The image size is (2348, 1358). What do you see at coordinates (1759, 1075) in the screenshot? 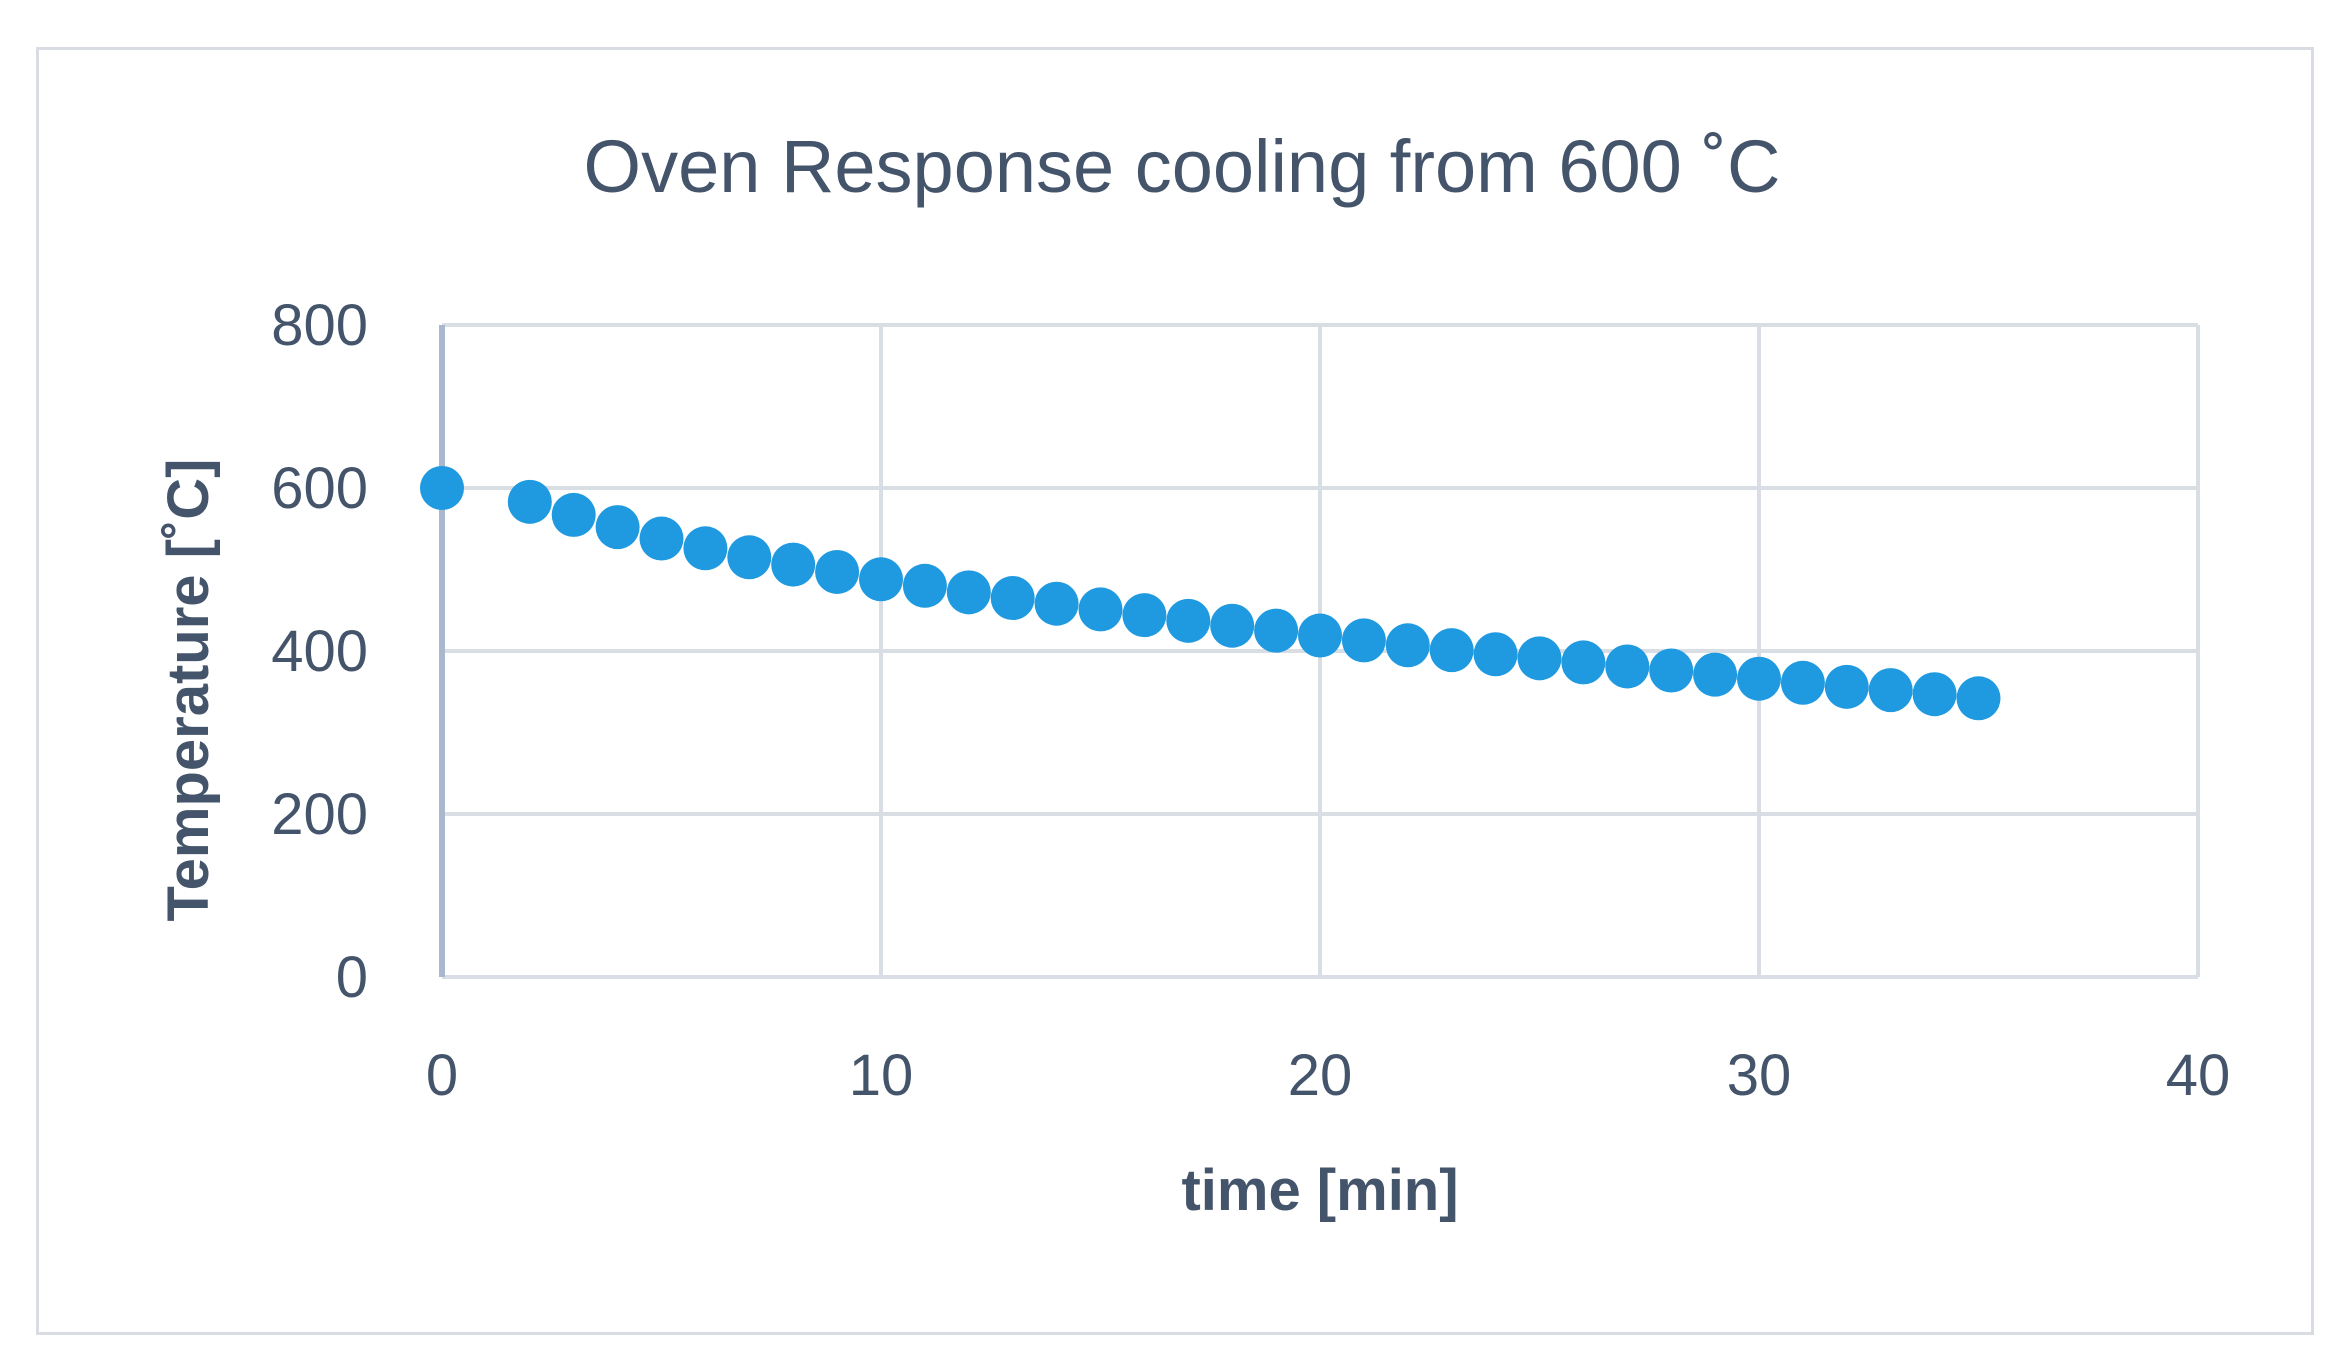
I see `x-tick-label-3: 30` at bounding box center [1759, 1075].